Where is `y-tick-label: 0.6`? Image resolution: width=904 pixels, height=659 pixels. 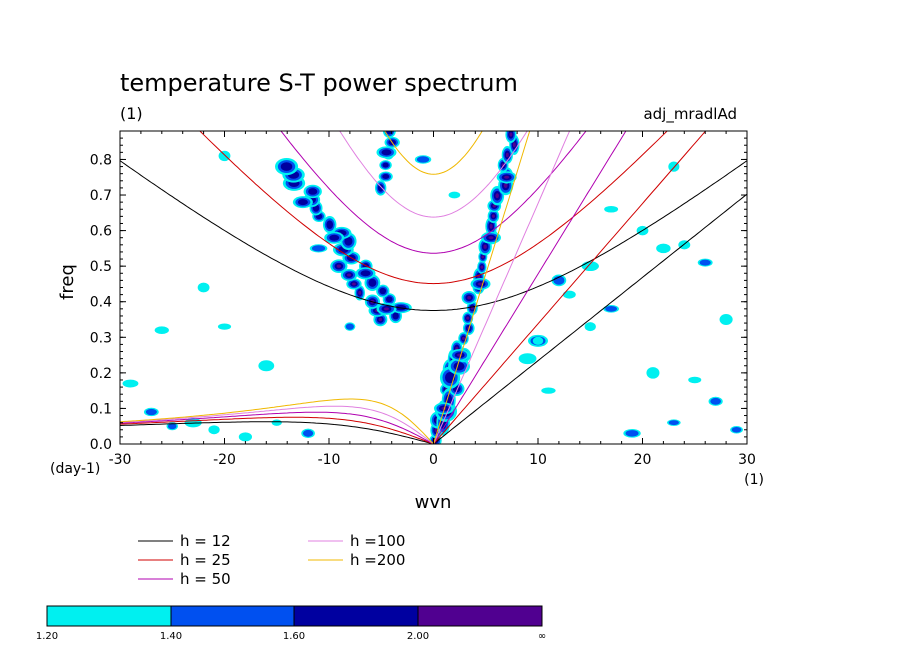 y-tick-label: 0.6 is located at coordinates (101, 232).